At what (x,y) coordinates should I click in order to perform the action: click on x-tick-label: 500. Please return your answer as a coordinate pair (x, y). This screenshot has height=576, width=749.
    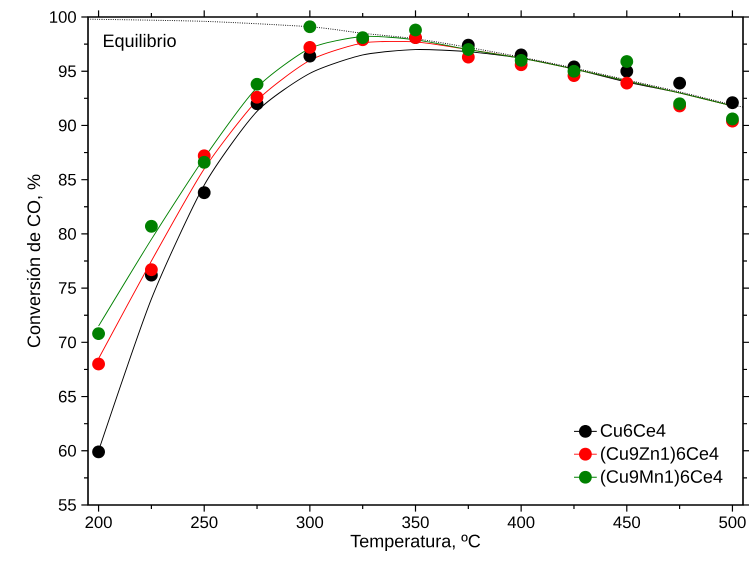
    Looking at the image, I should click on (732, 522).